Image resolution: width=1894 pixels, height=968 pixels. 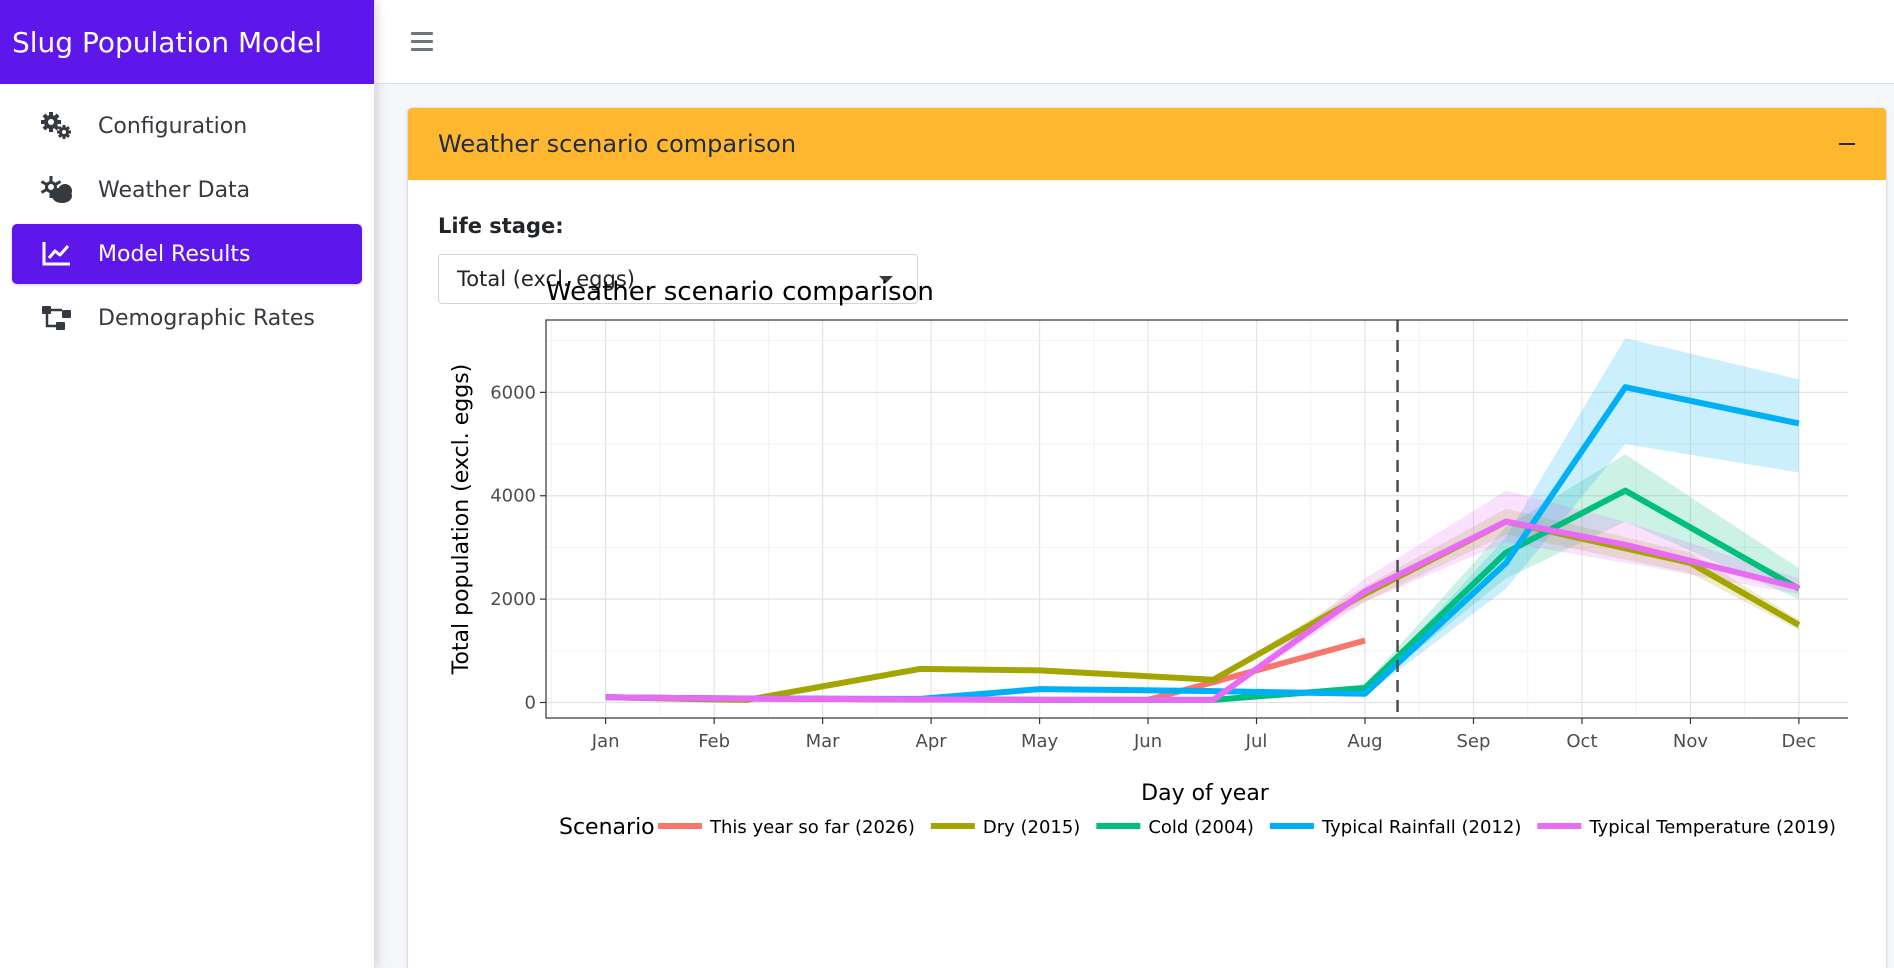 I want to click on x-tick-label: Jul, so click(x=1256, y=741).